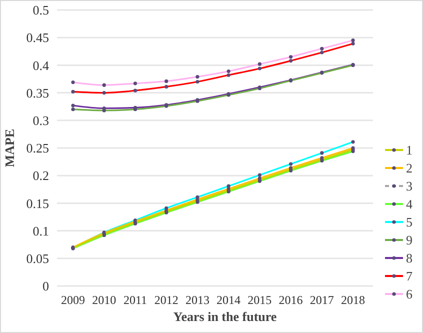 The image size is (423, 333). What do you see at coordinates (409, 204) in the screenshot?
I see `legend-label: 4` at bounding box center [409, 204].